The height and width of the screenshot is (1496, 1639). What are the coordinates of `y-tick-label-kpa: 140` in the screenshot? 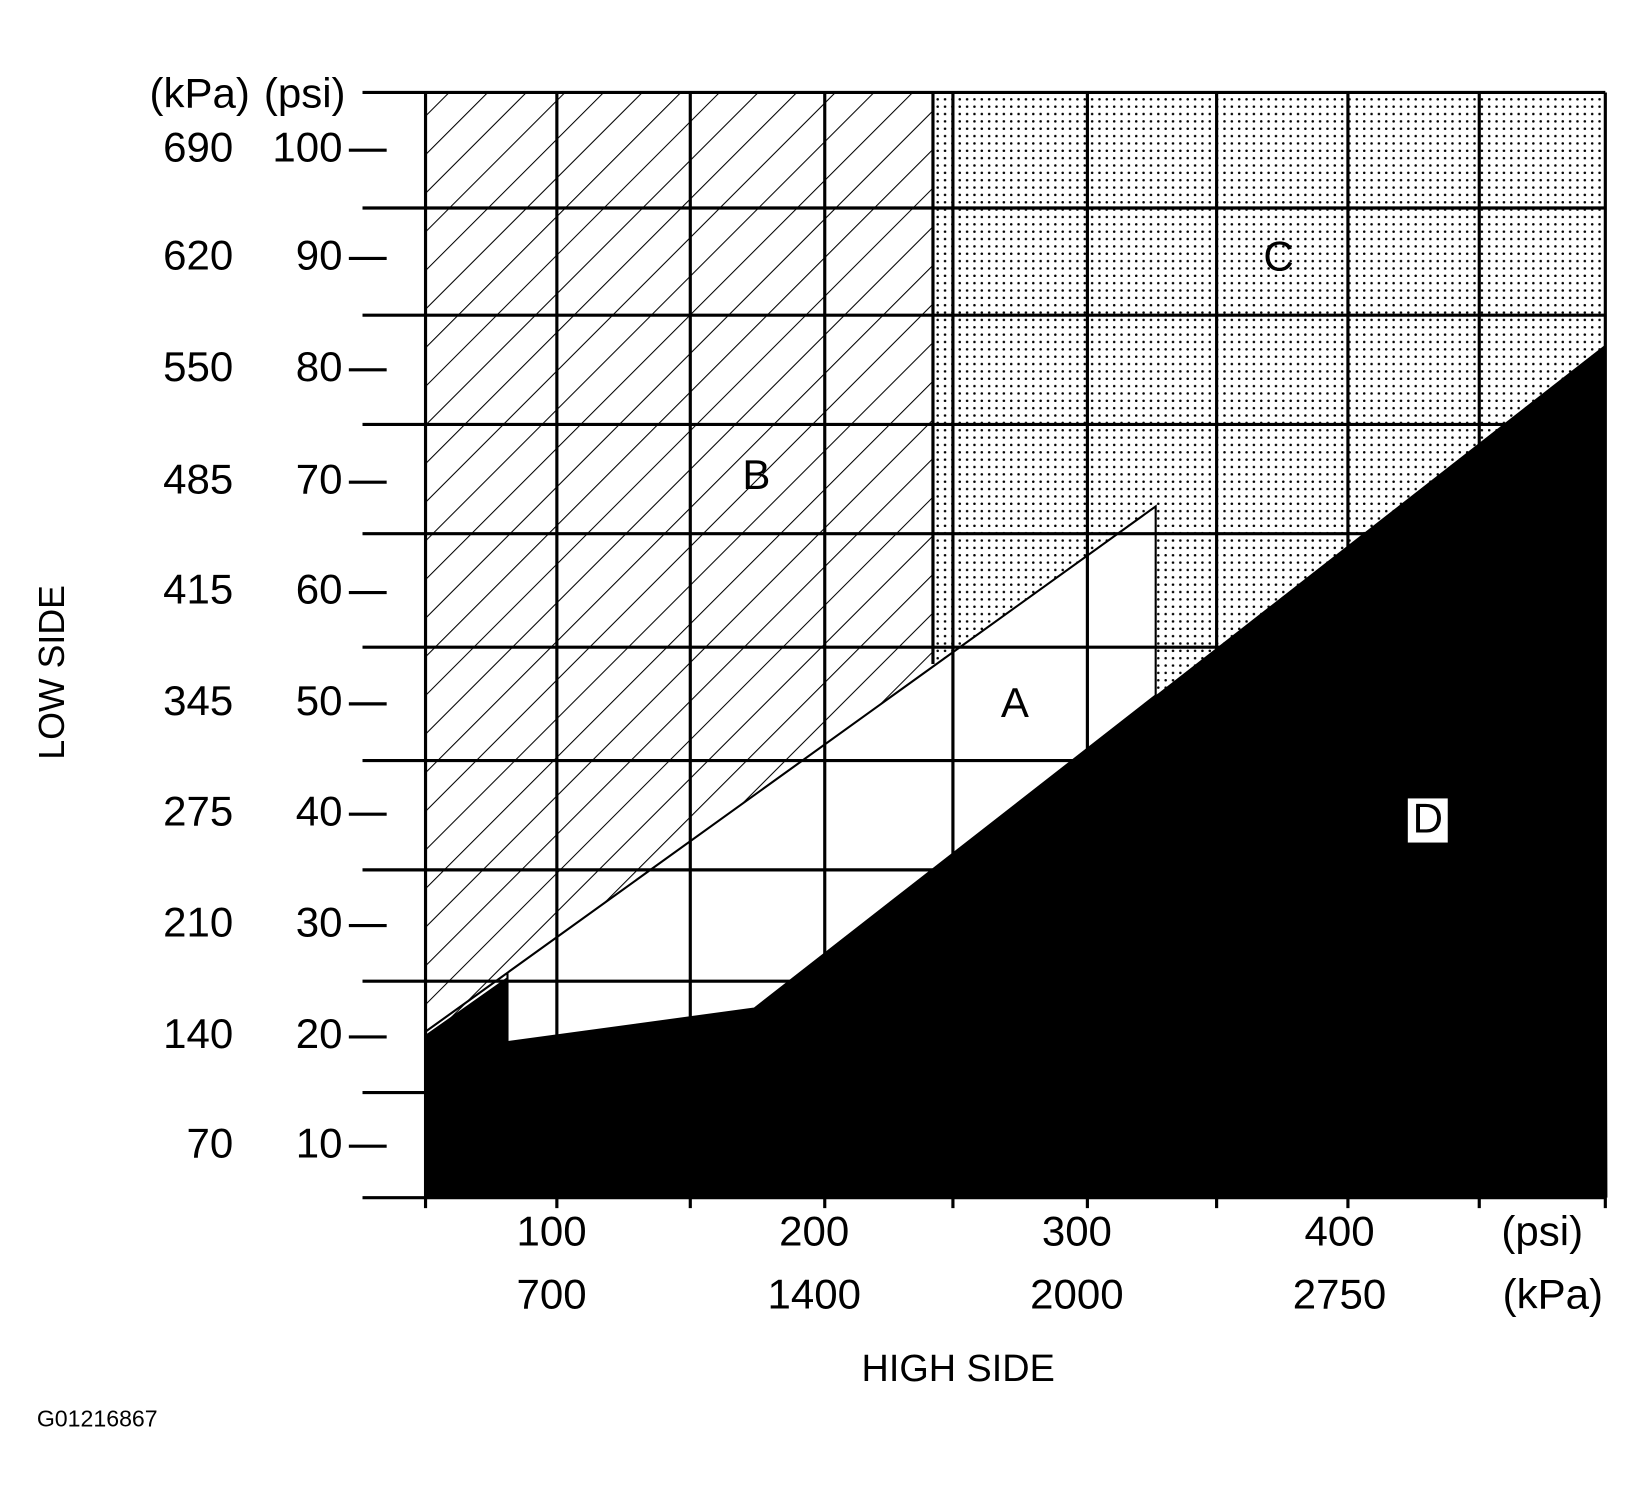 It's located at (198, 1033).